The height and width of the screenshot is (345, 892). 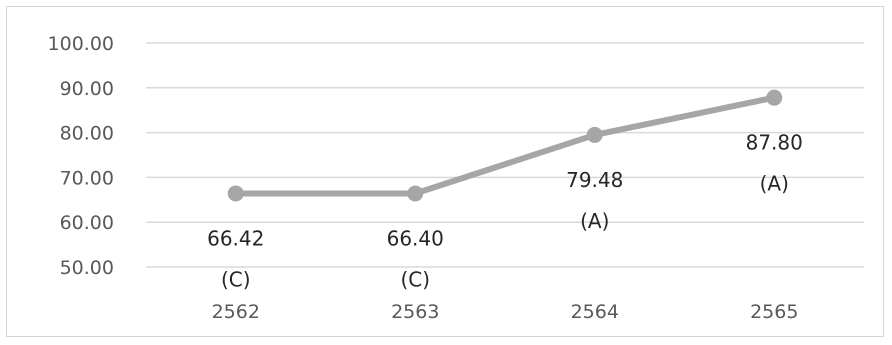 What do you see at coordinates (235, 238) in the screenshot?
I see `data-label-value: 66.42` at bounding box center [235, 238].